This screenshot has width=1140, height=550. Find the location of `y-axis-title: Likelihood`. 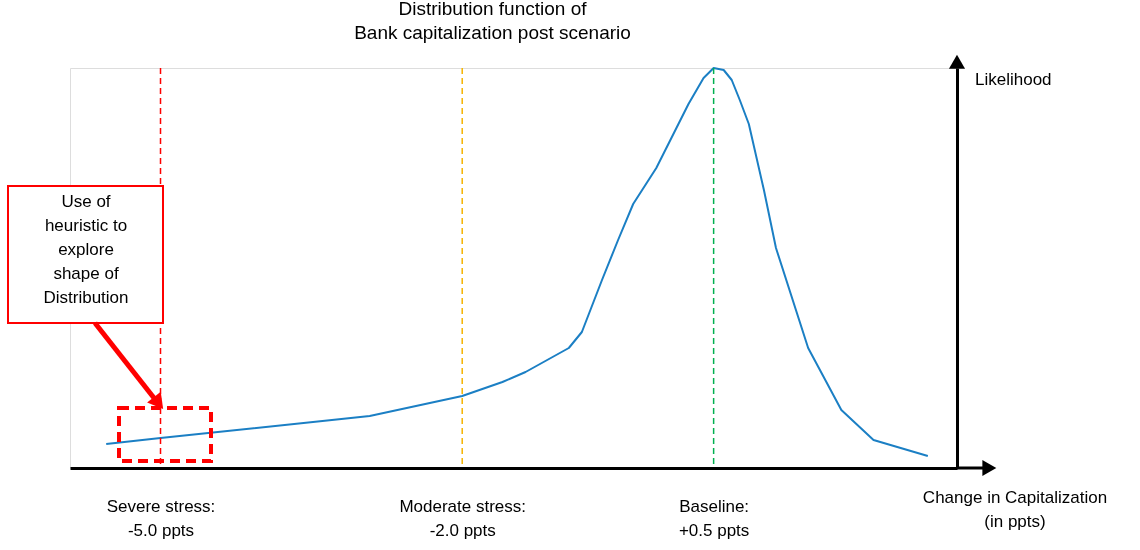

y-axis-title: Likelihood is located at coordinates (1013, 79).